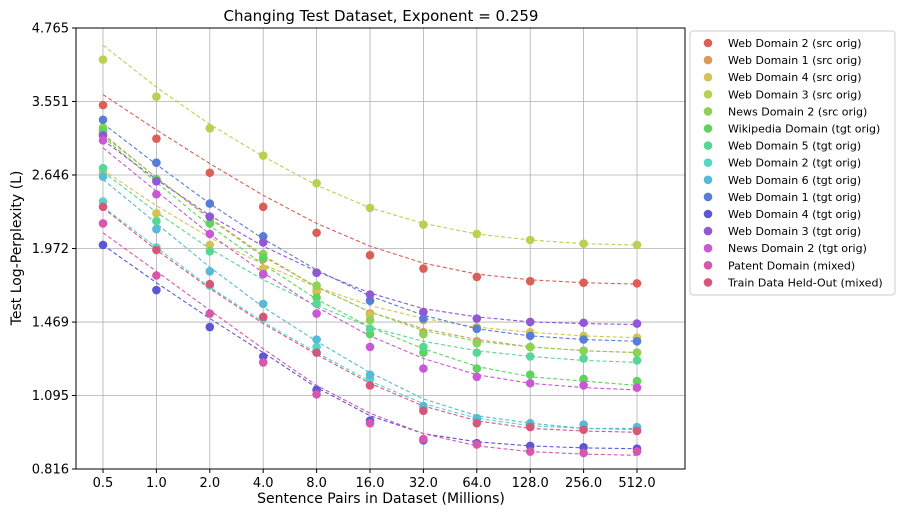 This screenshot has width=899, height=512. I want to click on legend-label: Web Domain 1 (src orig), so click(795, 60).